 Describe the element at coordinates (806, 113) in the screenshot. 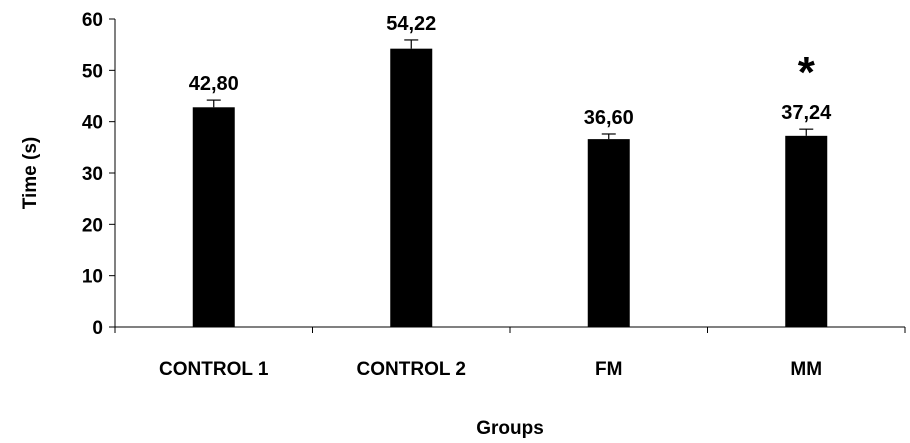

I see `data-label: 37,24` at that location.